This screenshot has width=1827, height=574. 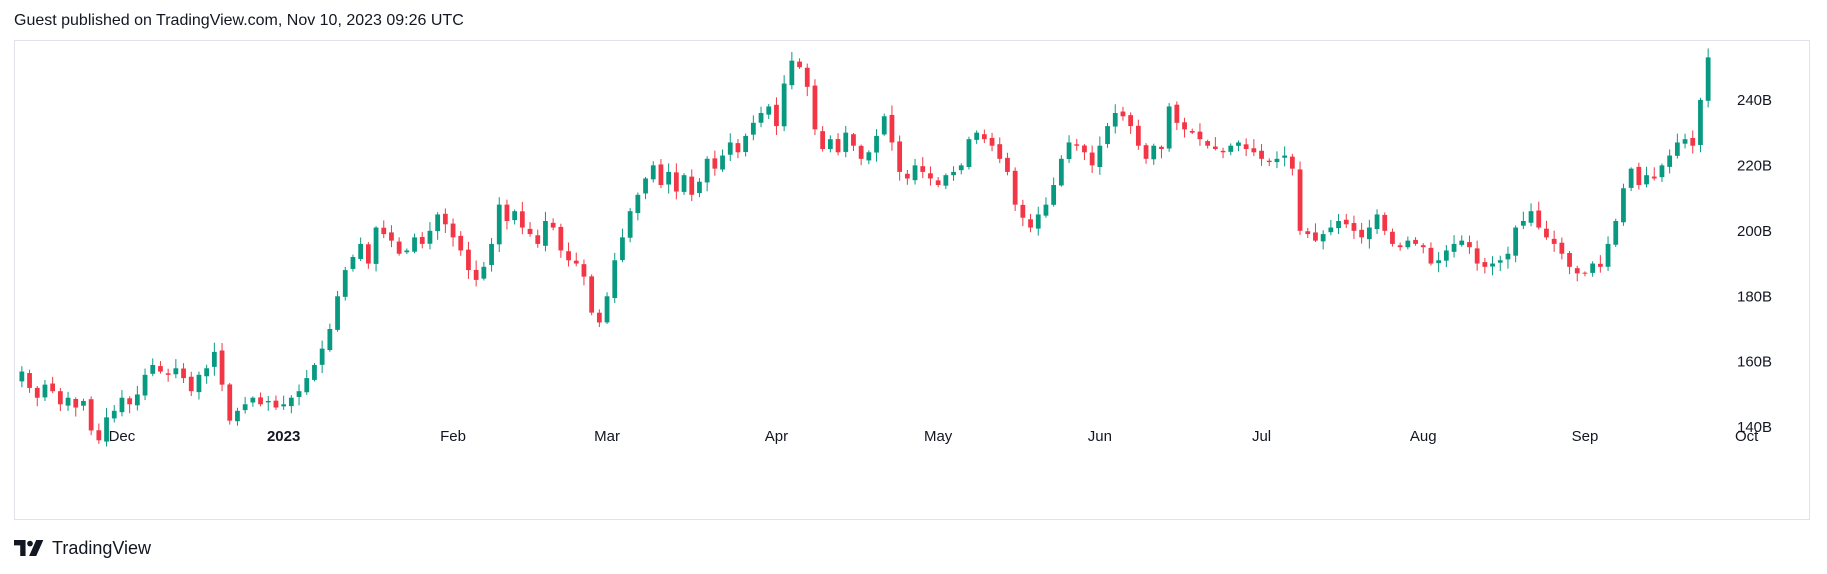 I want to click on x-tick-label: Aug, so click(x=1423, y=436).